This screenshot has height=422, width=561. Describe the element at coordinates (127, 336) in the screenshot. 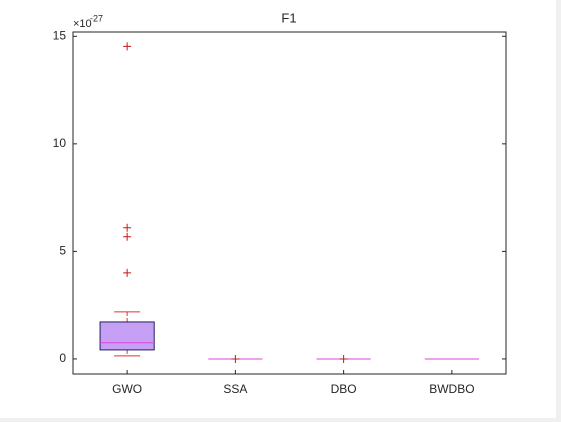

I see `box` at that location.